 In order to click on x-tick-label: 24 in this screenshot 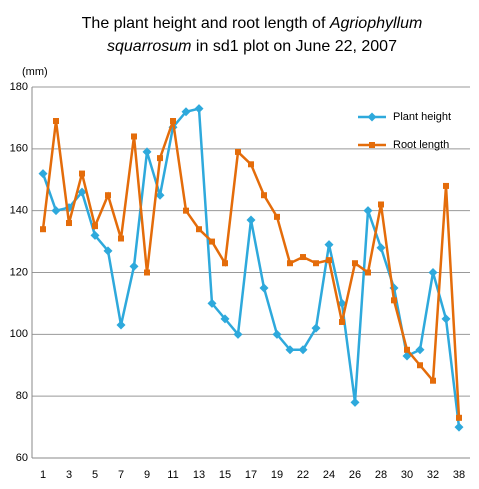, I will do `click(329, 475)`.